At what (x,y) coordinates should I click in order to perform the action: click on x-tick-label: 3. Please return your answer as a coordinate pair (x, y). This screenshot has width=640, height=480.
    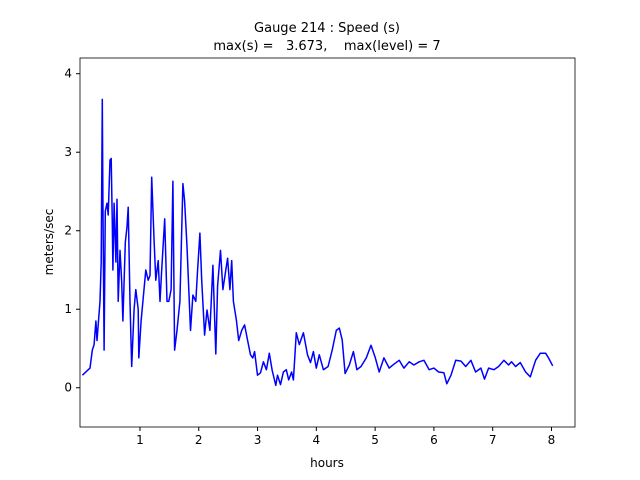
    Looking at the image, I should click on (258, 440).